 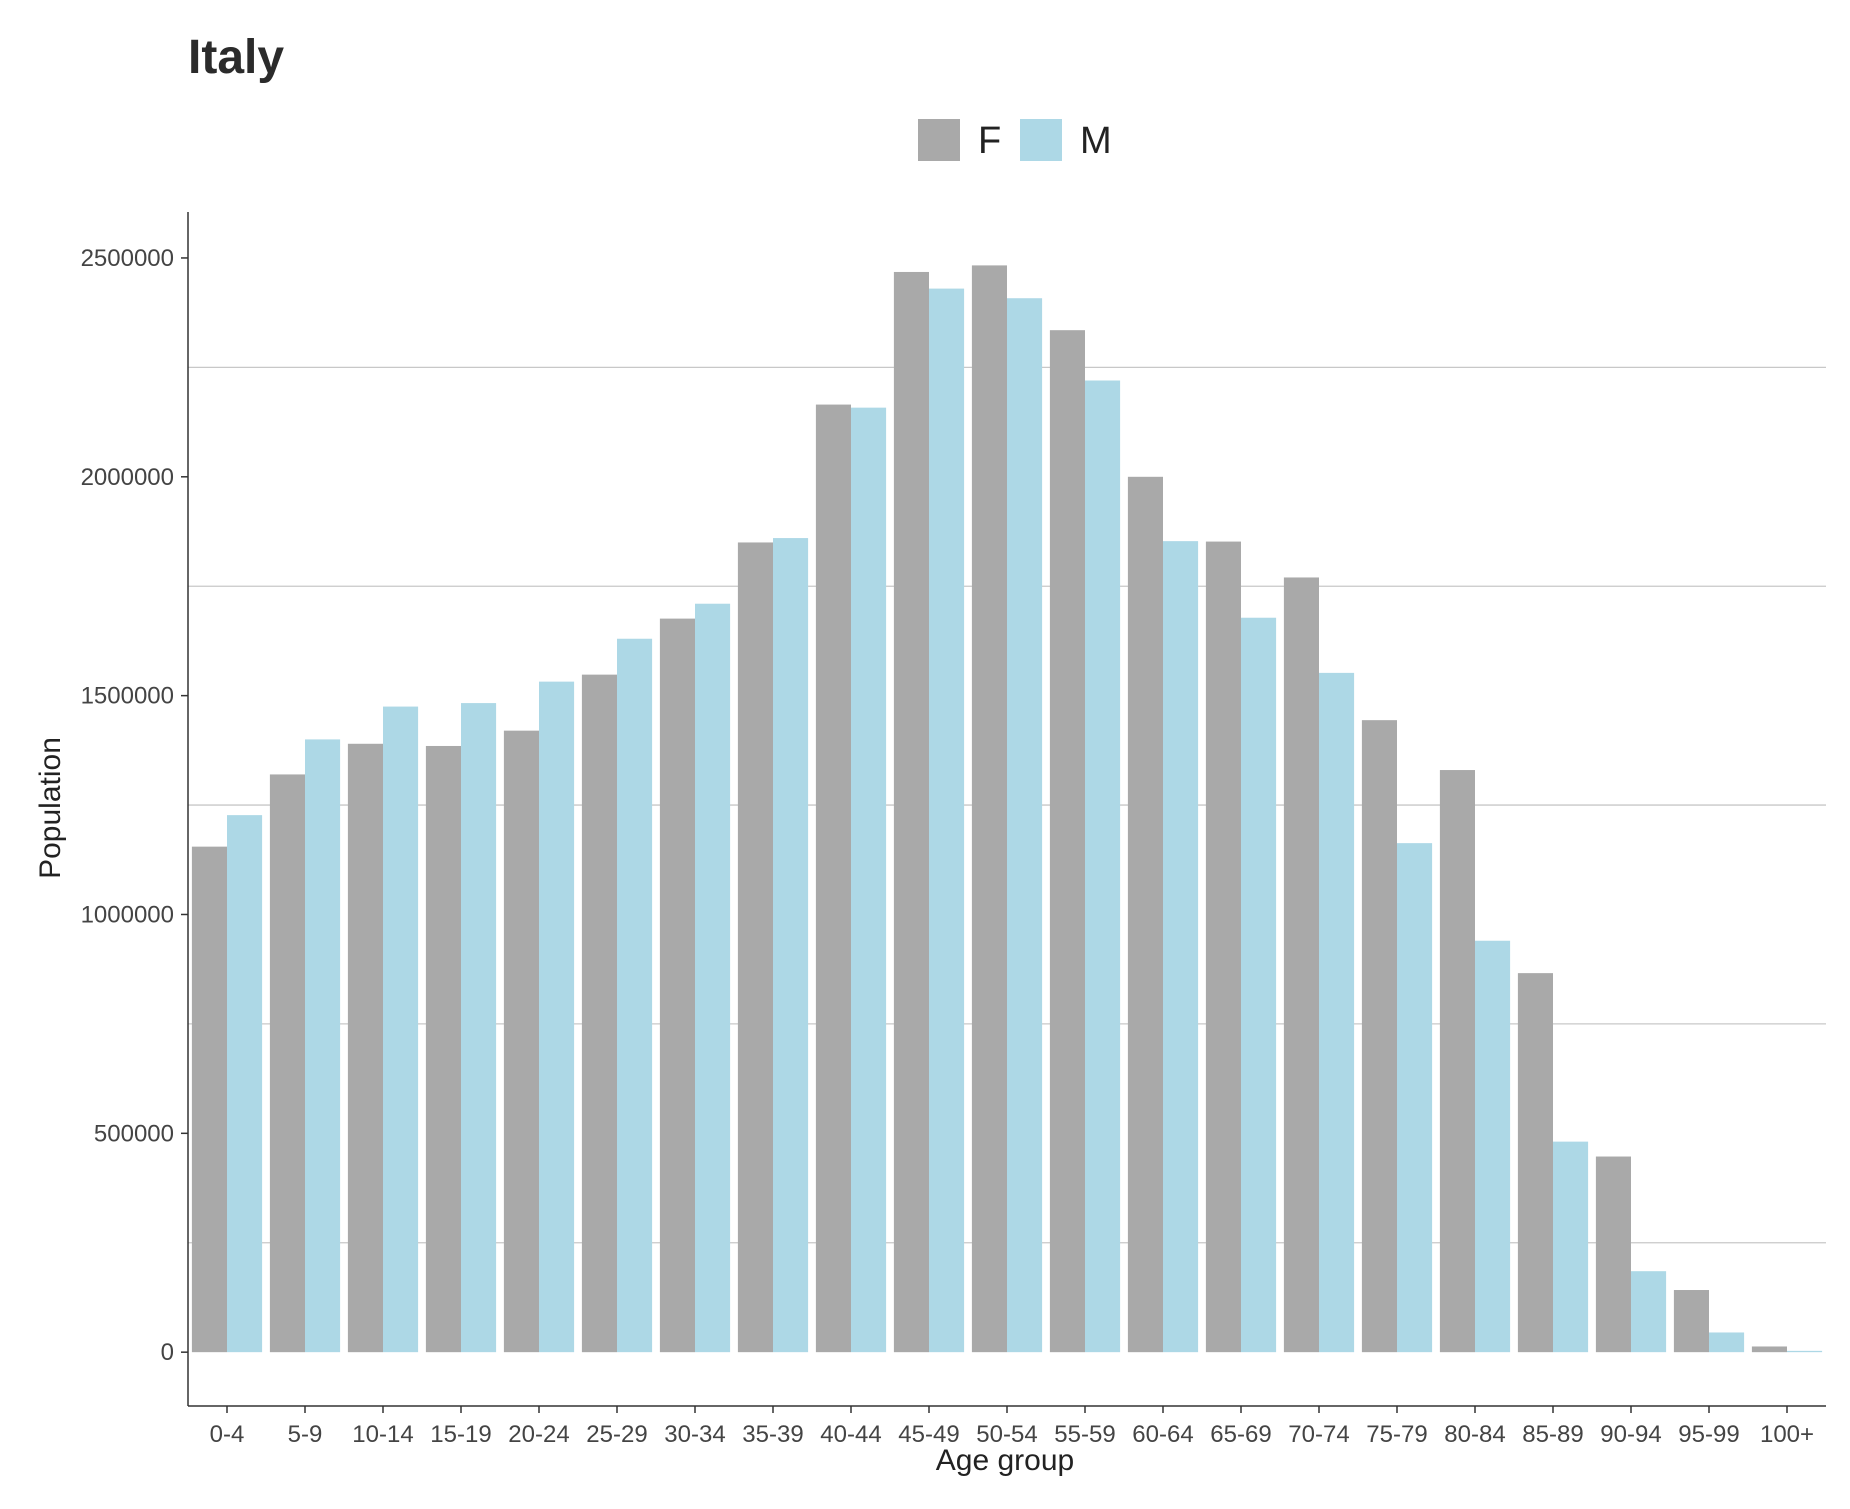 What do you see at coordinates (1787, 1434) in the screenshot?
I see `x-tick-label: 100+` at bounding box center [1787, 1434].